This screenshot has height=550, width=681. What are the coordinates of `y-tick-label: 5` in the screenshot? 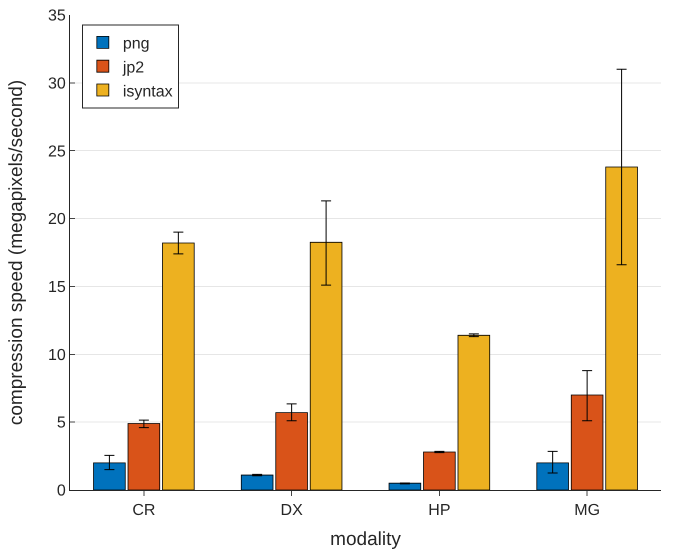 It's located at (61, 423).